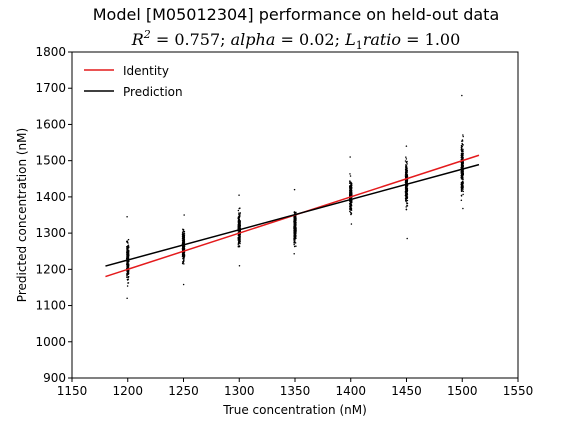  I want to click on x-axis-label: True concentration (nM), so click(294, 410).